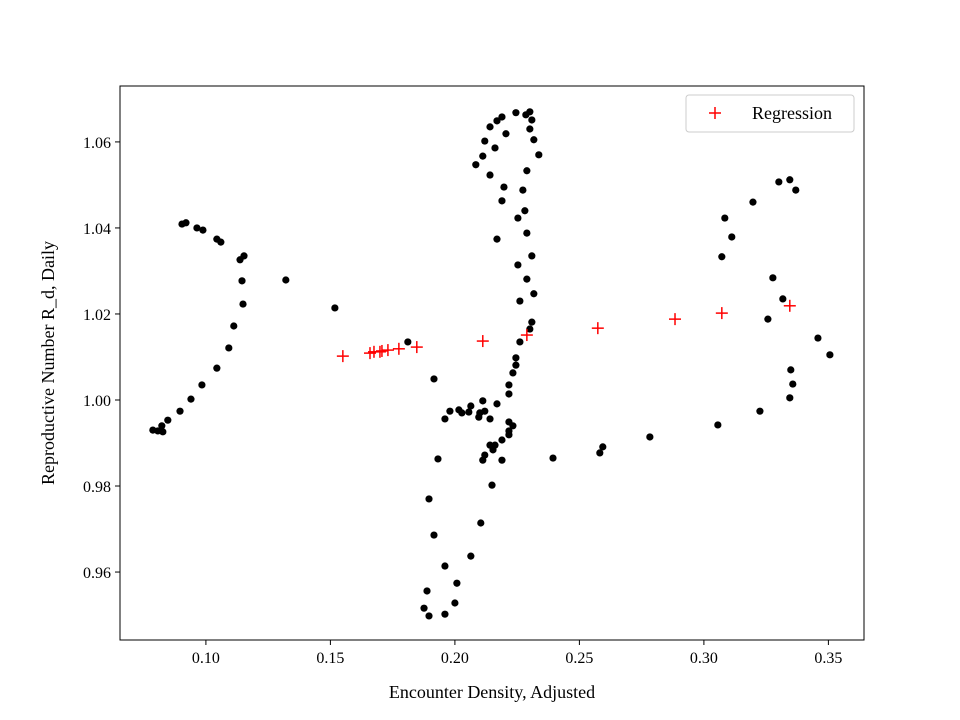 Image resolution: width=960 pixels, height=720 pixels. I want to click on legend-label-regression: Regression, so click(792, 113).